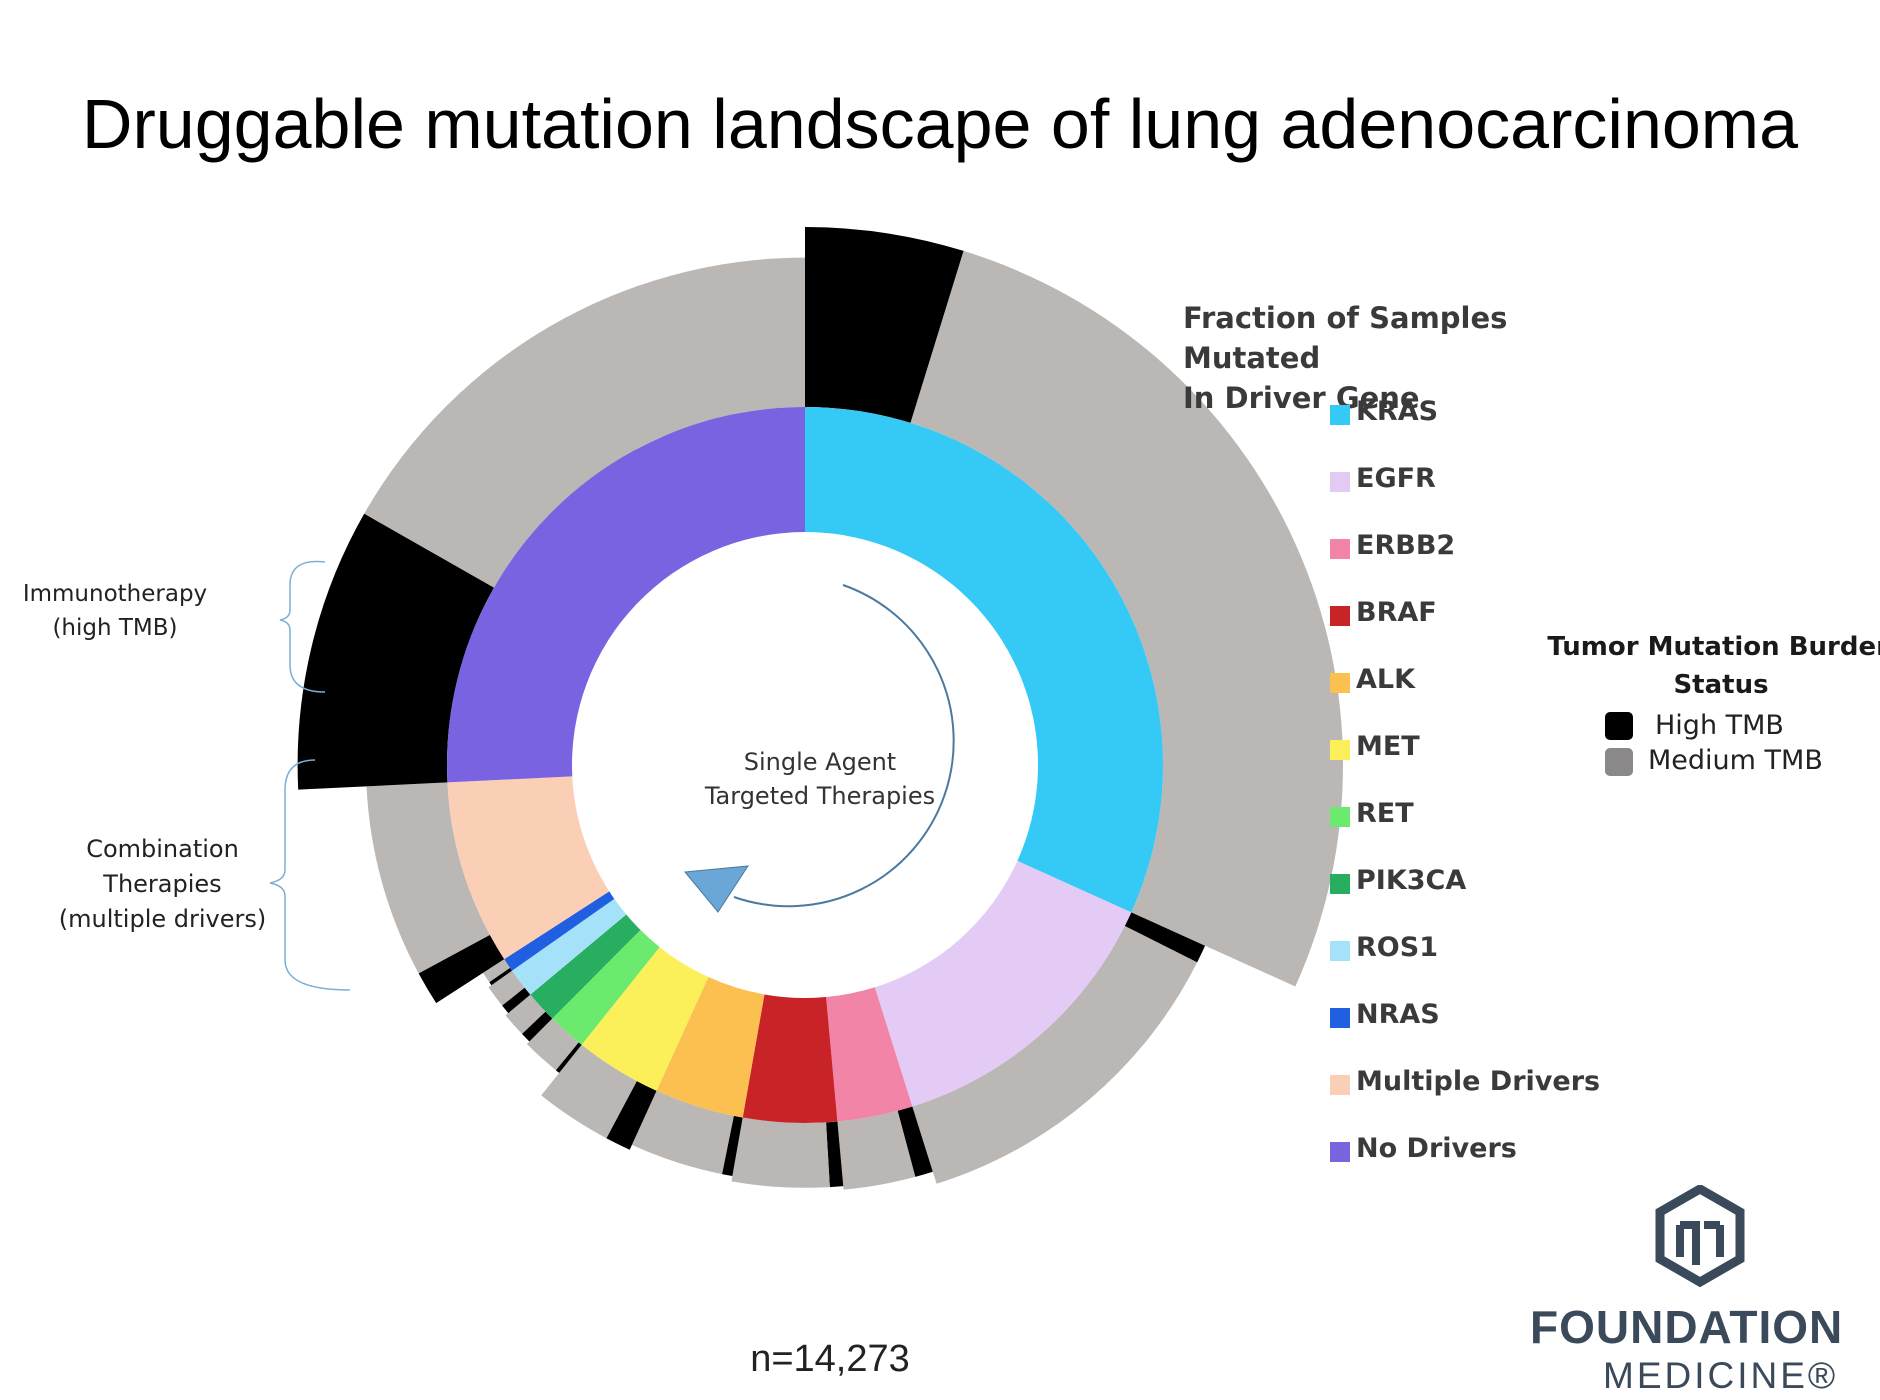  What do you see at coordinates (1436, 1148) in the screenshot?
I see `legend-label: No Drivers` at bounding box center [1436, 1148].